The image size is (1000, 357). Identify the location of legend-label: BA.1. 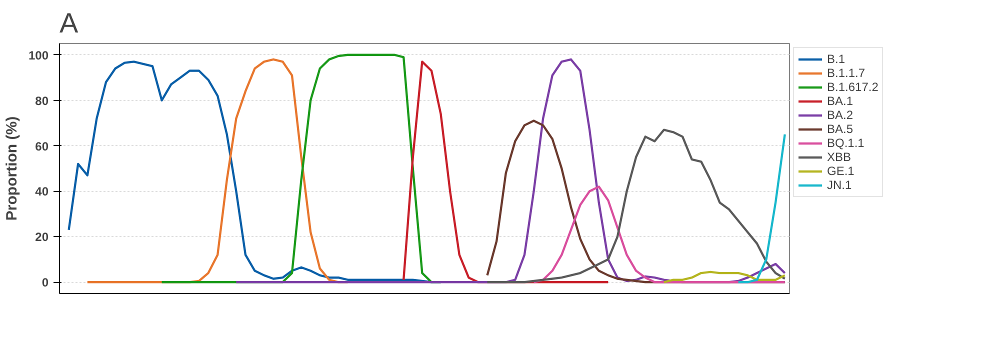
(840, 101).